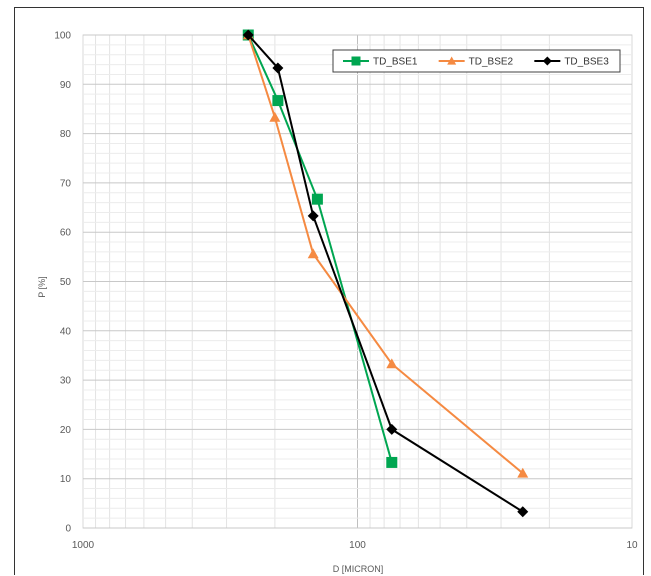 The width and height of the screenshot is (651, 576). I want to click on y-tick-label: 70, so click(66, 183).